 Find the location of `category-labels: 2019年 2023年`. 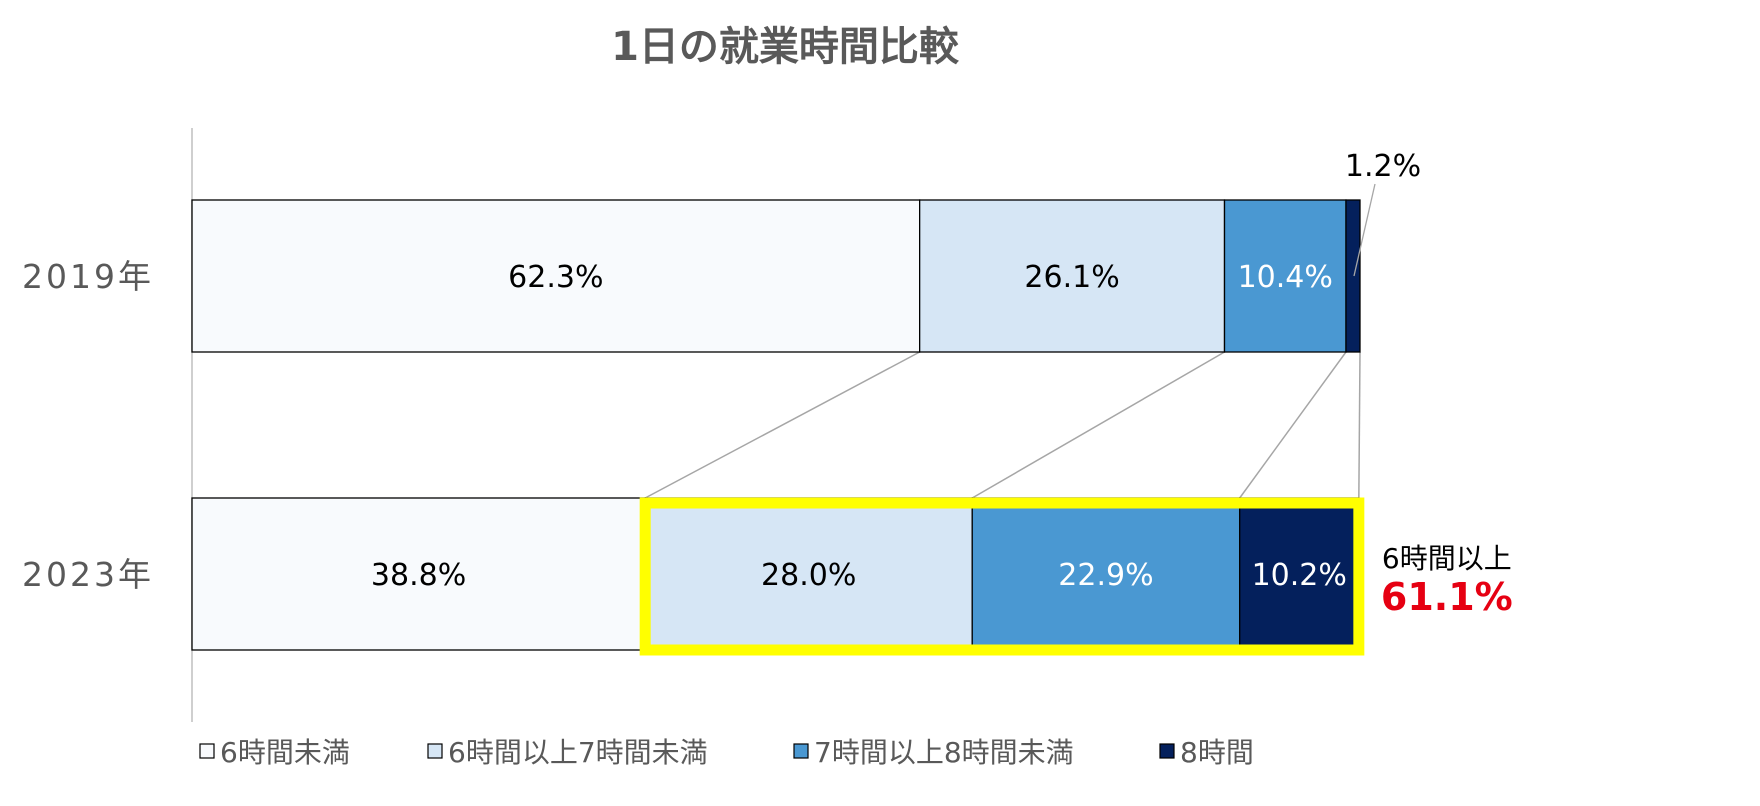

category-labels: 2019年 2023年 is located at coordinates (88, 425).